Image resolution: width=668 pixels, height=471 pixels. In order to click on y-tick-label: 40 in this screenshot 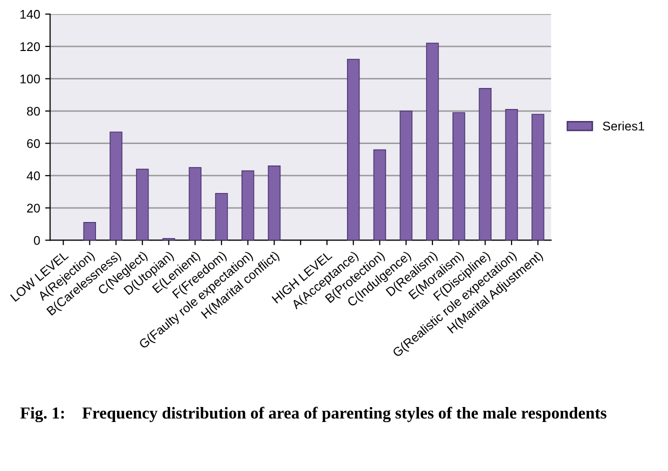, I will do `click(33, 175)`.